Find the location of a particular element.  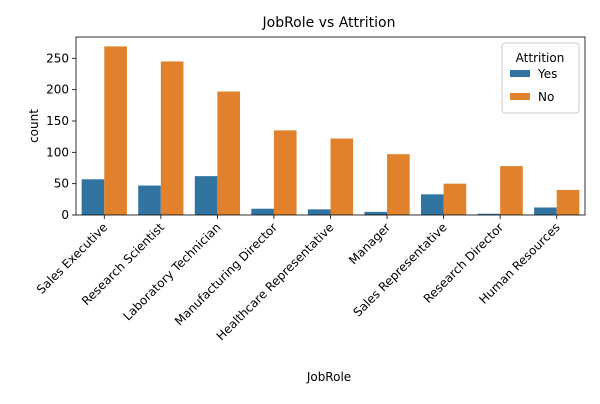

x-tick-label: Healthcare Representative is located at coordinates (275, 281).